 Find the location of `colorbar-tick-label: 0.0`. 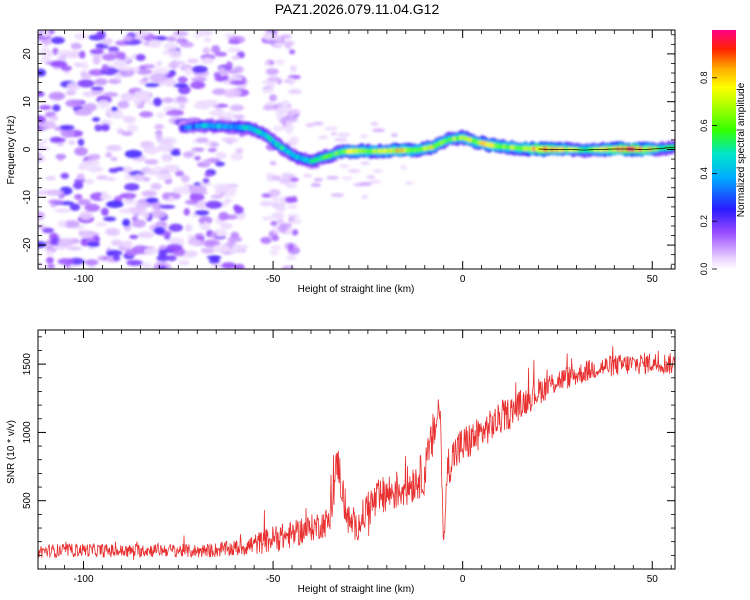

colorbar-tick-label: 0.0 is located at coordinates (704, 269).